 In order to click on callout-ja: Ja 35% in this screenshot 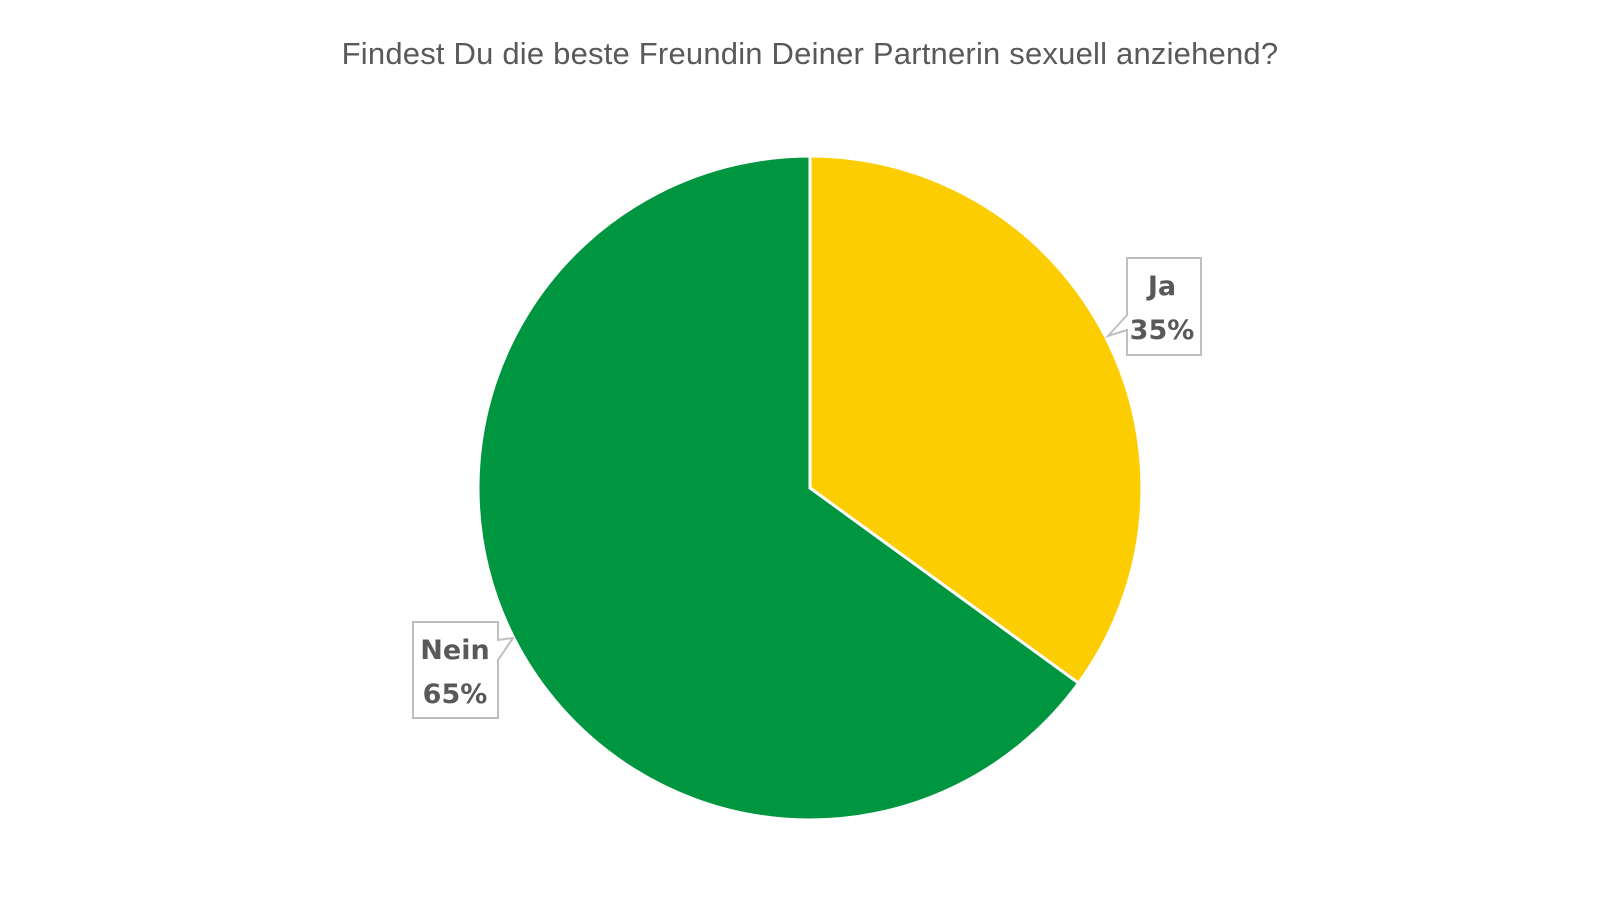, I will do `click(1153, 306)`.